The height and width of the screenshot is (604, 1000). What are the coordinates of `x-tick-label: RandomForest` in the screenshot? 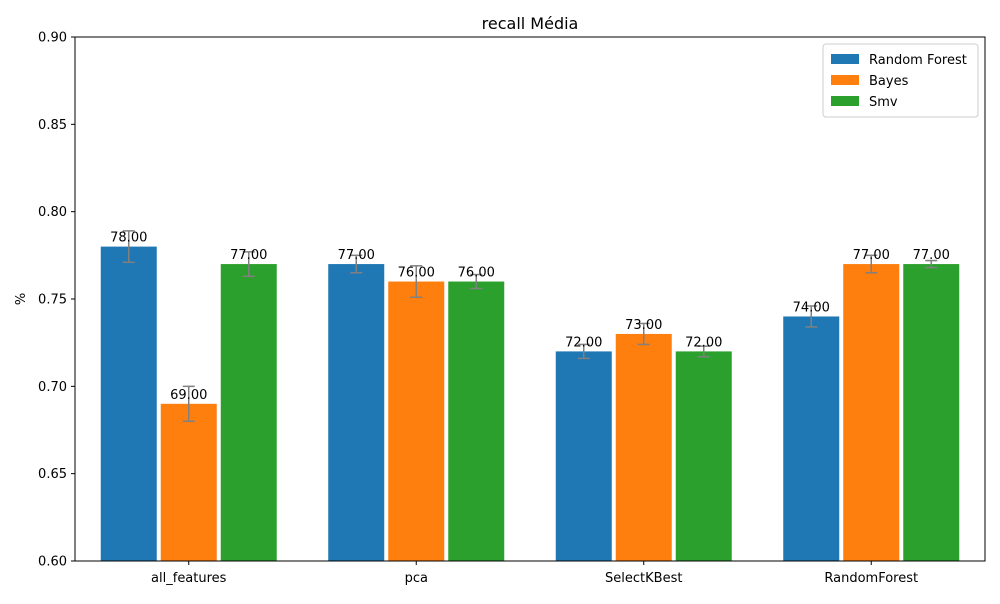 It's located at (871, 578).